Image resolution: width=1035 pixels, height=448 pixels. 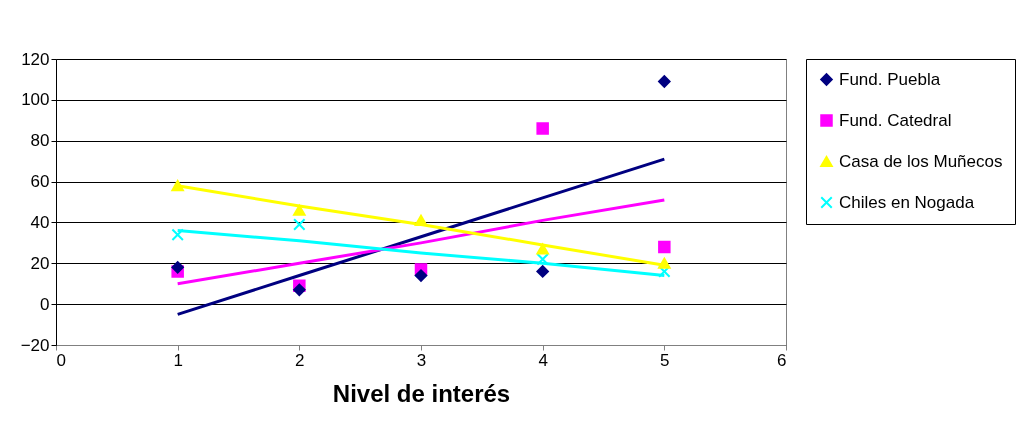 I want to click on x-axis-title: Nivel de interés, so click(x=421, y=393).